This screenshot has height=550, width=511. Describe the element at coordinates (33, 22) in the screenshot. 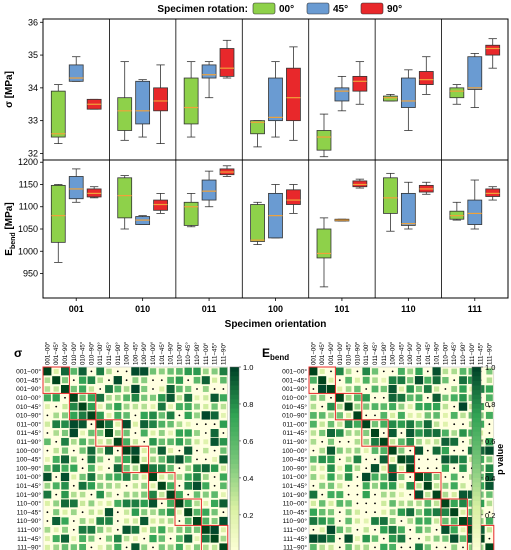

I see `y-tick-label: 36` at that location.